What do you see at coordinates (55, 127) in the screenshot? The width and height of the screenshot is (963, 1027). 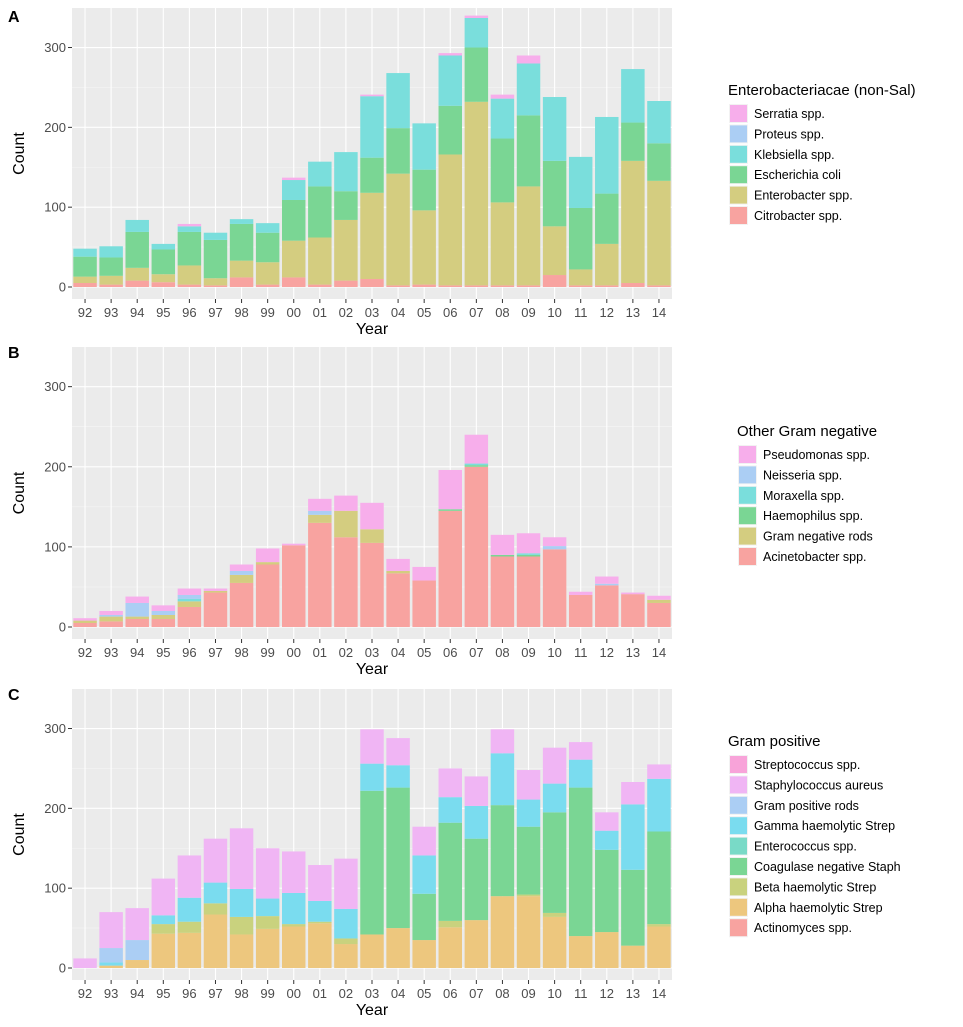 I see `y-tick-label: 200` at bounding box center [55, 127].